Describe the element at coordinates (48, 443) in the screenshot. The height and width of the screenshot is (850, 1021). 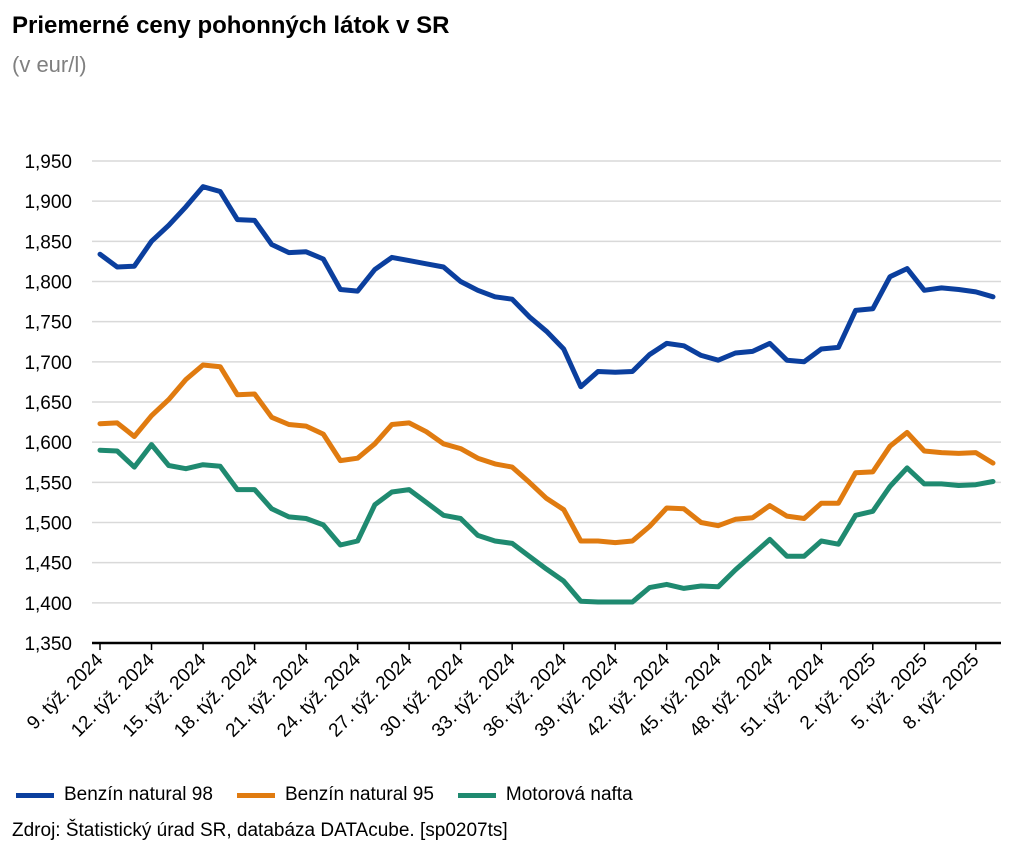
I see `y-tick-label: 1,600` at that location.